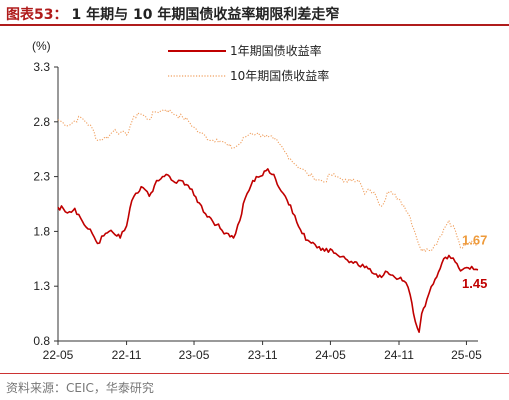  What do you see at coordinates (399, 355) in the screenshot?
I see `x-tick-label: 24-11` at bounding box center [399, 355].